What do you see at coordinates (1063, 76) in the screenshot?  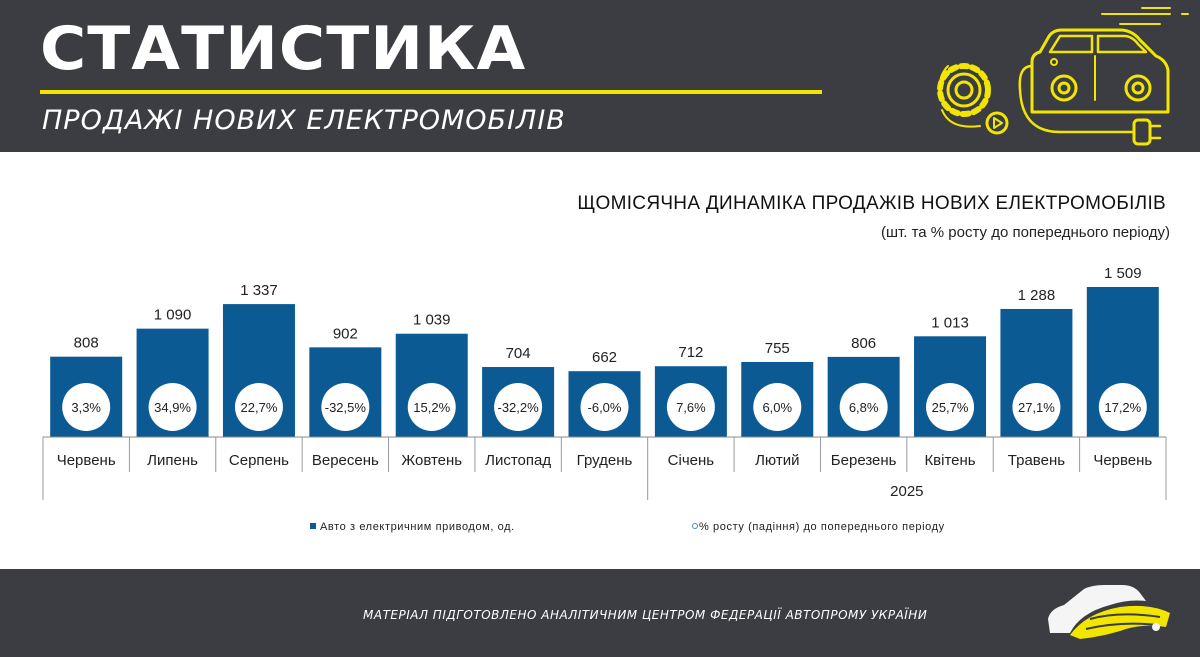 I see `ev-car-charging-icon` at bounding box center [1063, 76].